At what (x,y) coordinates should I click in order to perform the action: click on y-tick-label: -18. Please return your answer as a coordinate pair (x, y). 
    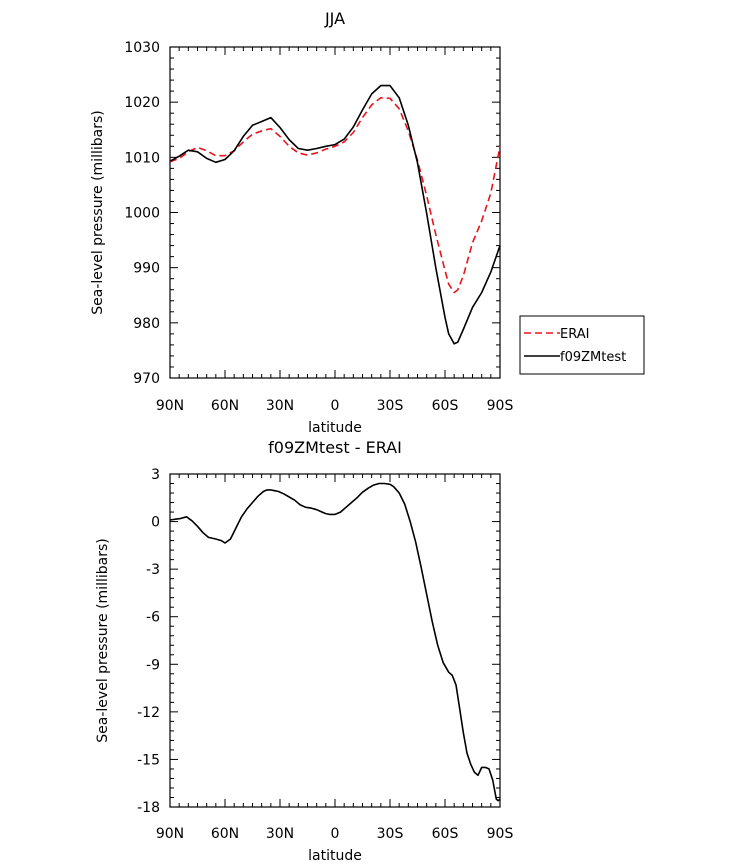
    Looking at the image, I should click on (148, 808).